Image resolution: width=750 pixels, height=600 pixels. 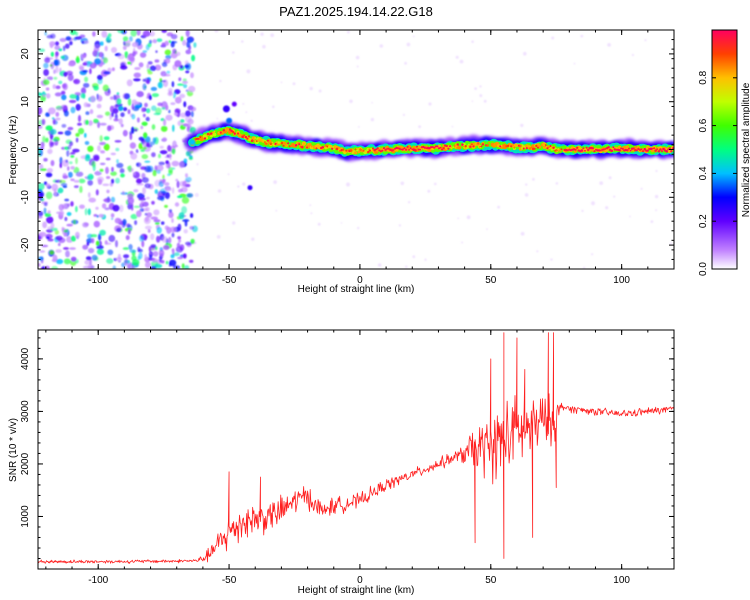 I want to click on y-tick-label: 1000, so click(x=25, y=516).